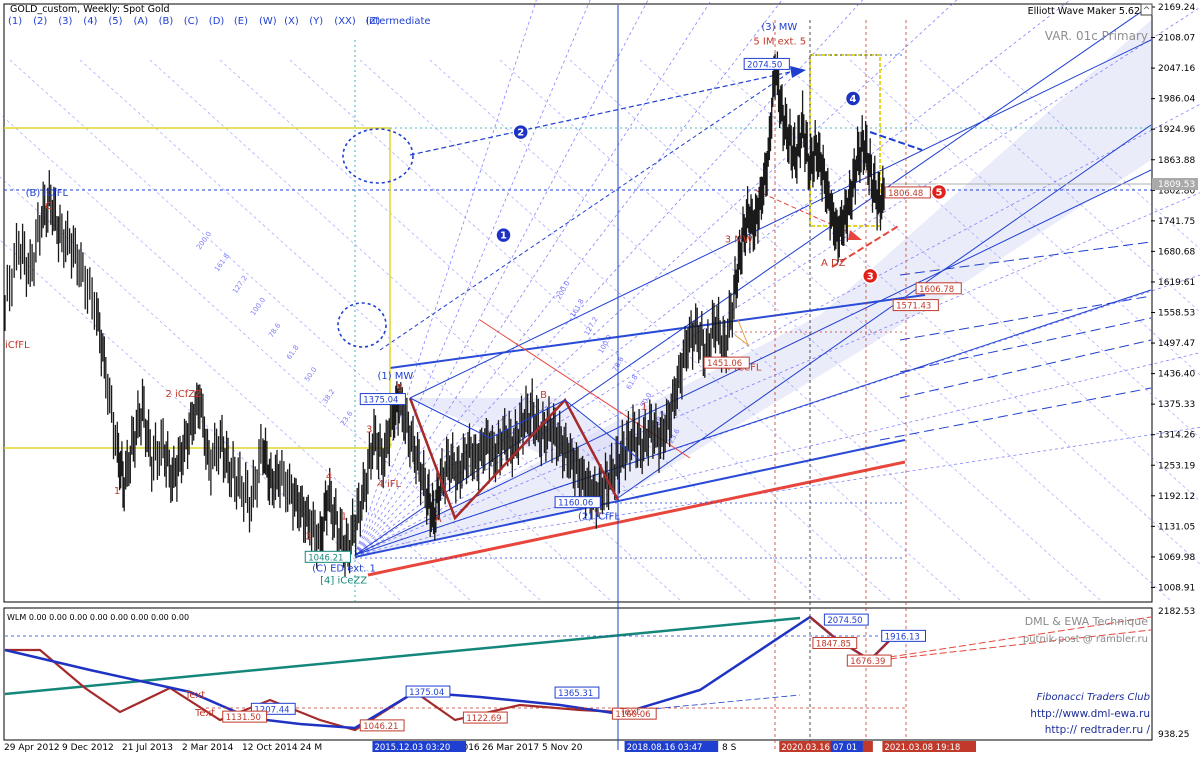  Describe the element at coordinates (1176, 527) in the screenshot. I see `y-tick-17: 1131.05` at that location.